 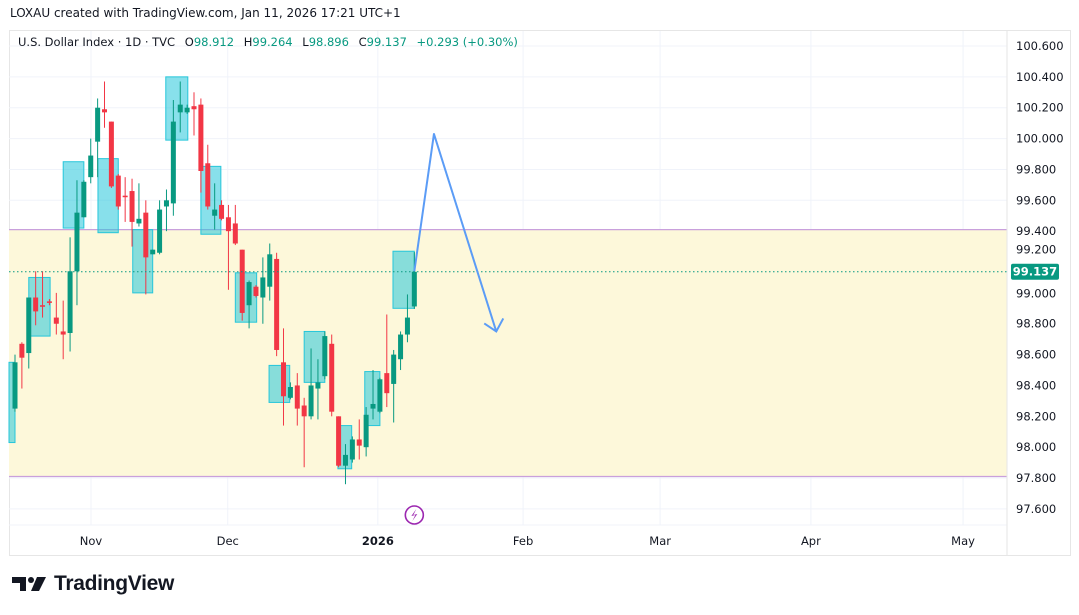 I want to click on brand-name: TradingView, so click(x=114, y=583).